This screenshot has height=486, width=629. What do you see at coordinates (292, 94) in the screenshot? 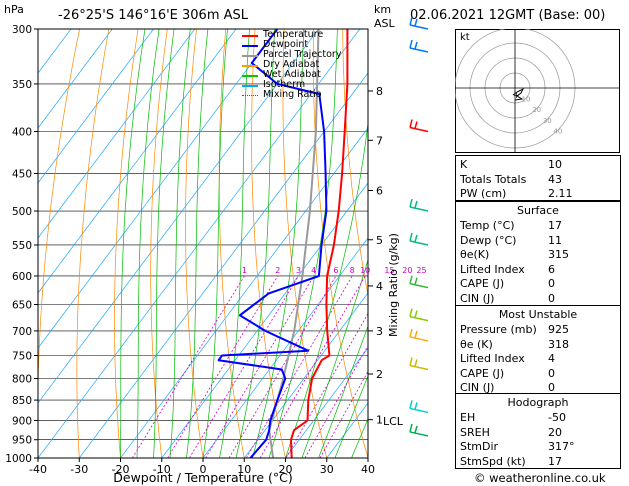
I see `legend-label: Mixing Ratio` at bounding box center [292, 94].